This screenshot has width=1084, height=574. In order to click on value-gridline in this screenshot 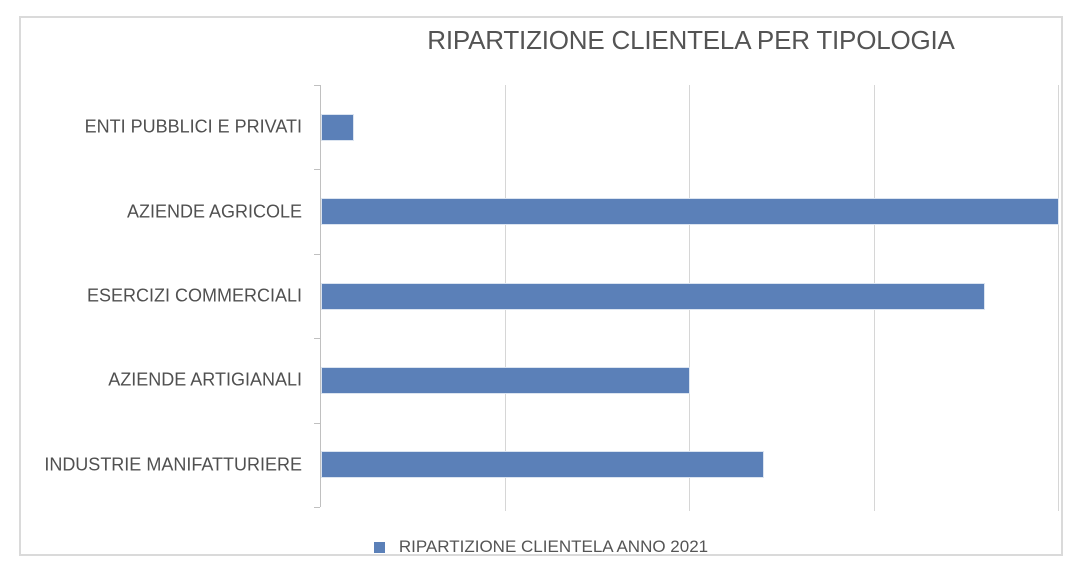, I will do `click(1058, 298)`.